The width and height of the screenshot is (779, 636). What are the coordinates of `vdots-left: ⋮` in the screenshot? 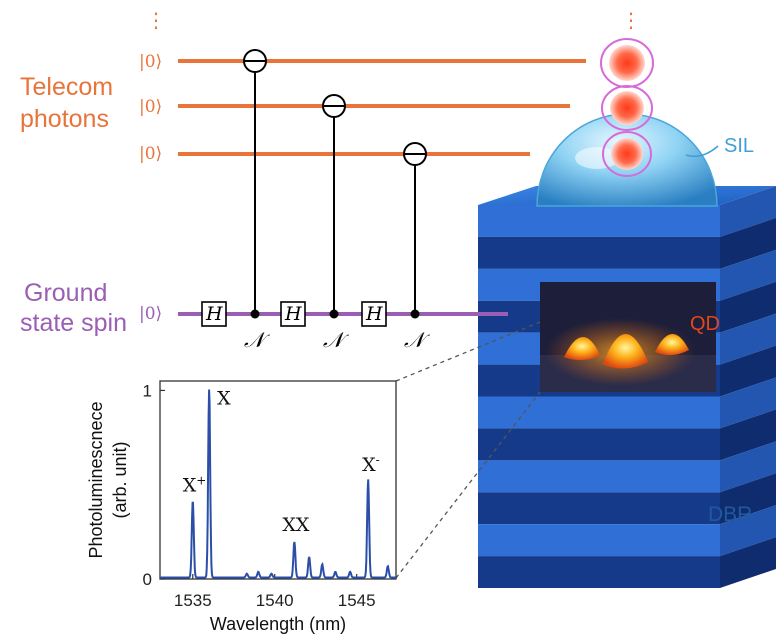 It's located at (156, 20).